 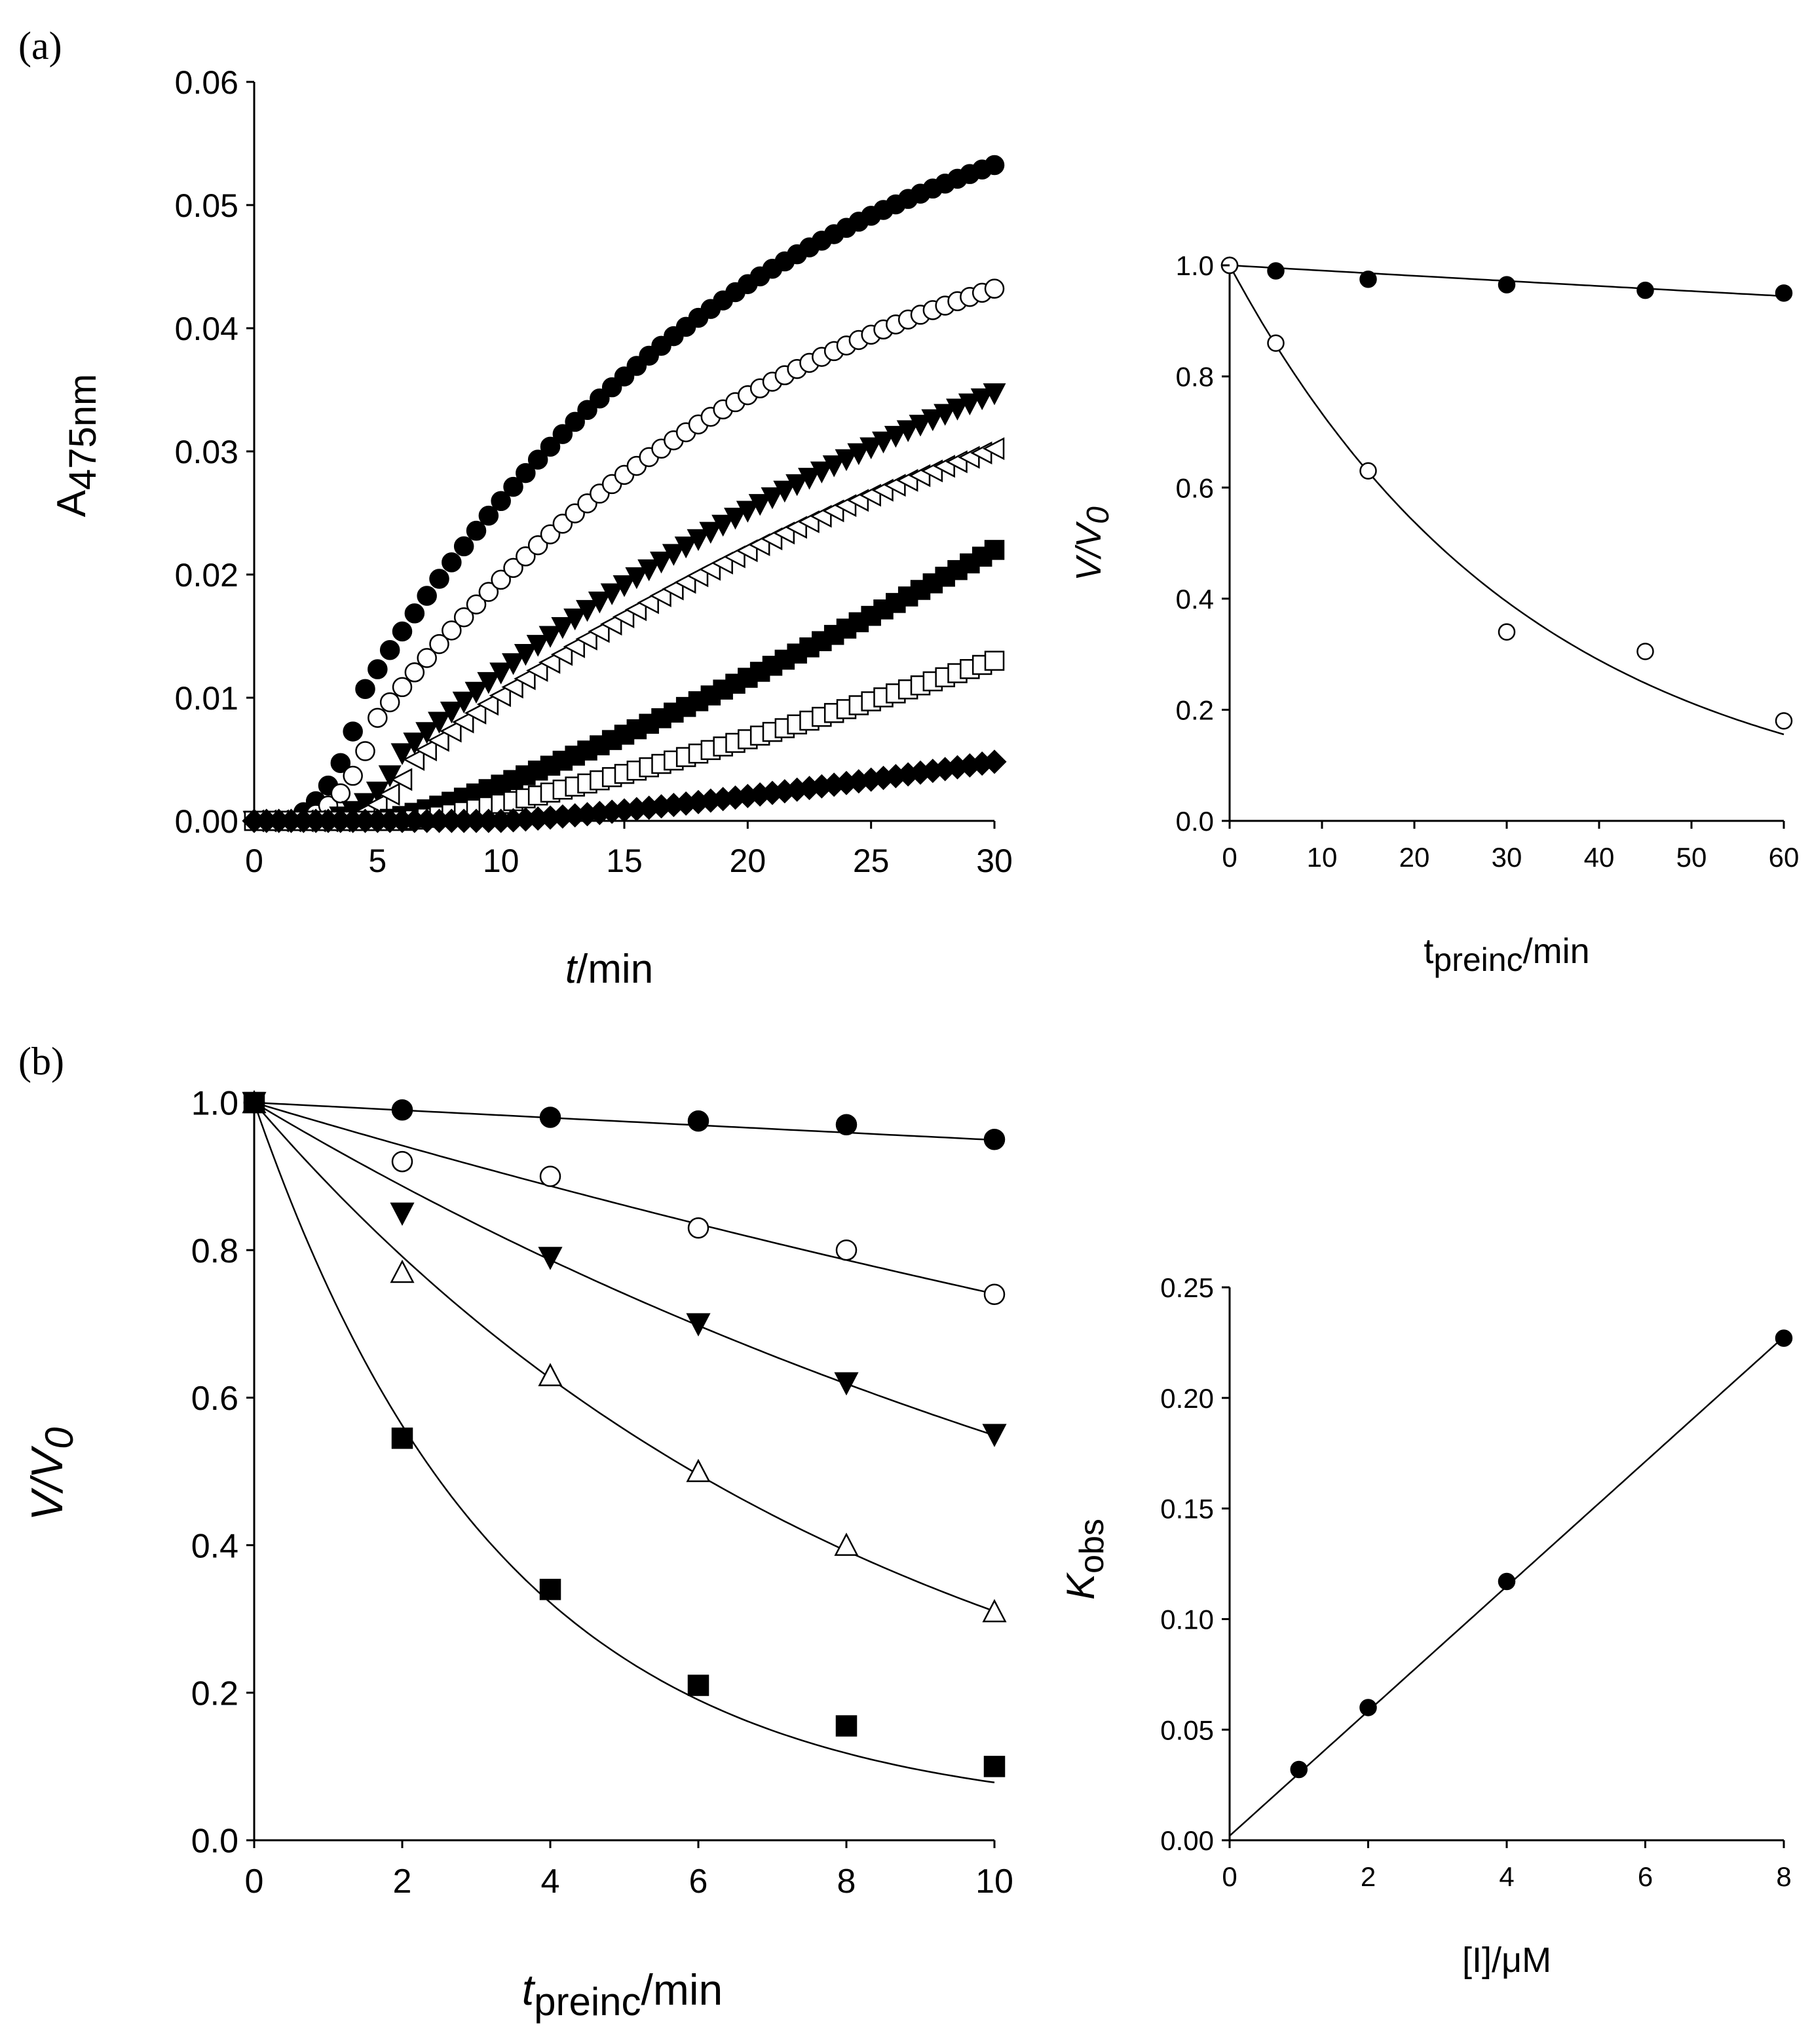 I want to click on chart-a-left-series, so click(x=624, y=494).